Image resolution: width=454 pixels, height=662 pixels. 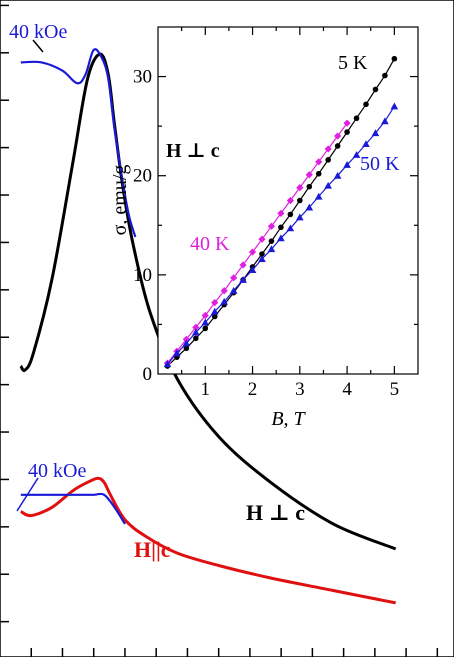 I want to click on annotation-40koe-bottom: 40 kOe, so click(x=57, y=471).